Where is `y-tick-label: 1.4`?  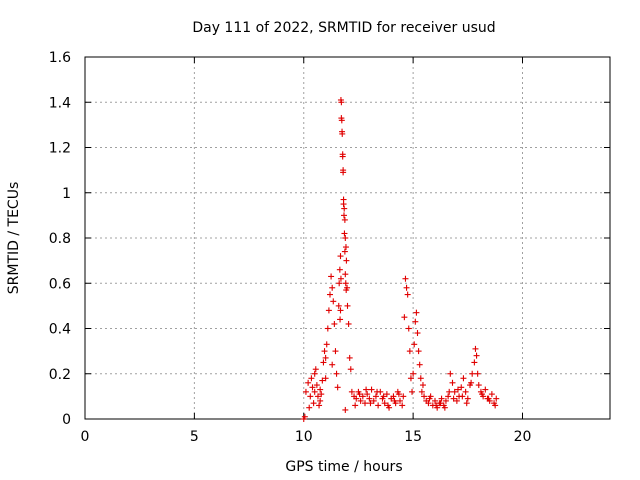 y-tick-label: 1.4 is located at coordinates (60, 103).